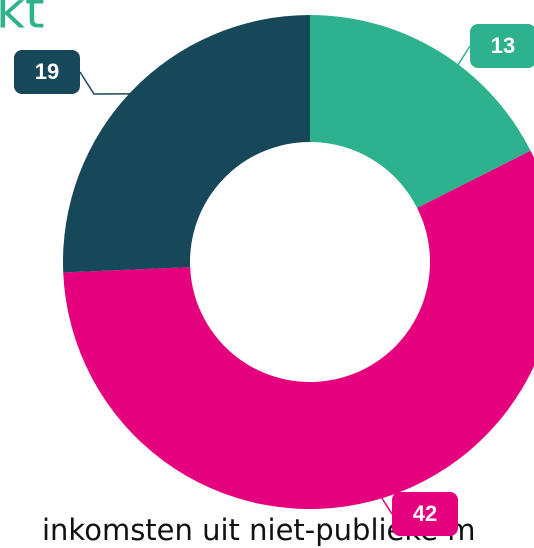  Describe the element at coordinates (22, 20) in the screenshot. I see `chart-title: kt` at that location.